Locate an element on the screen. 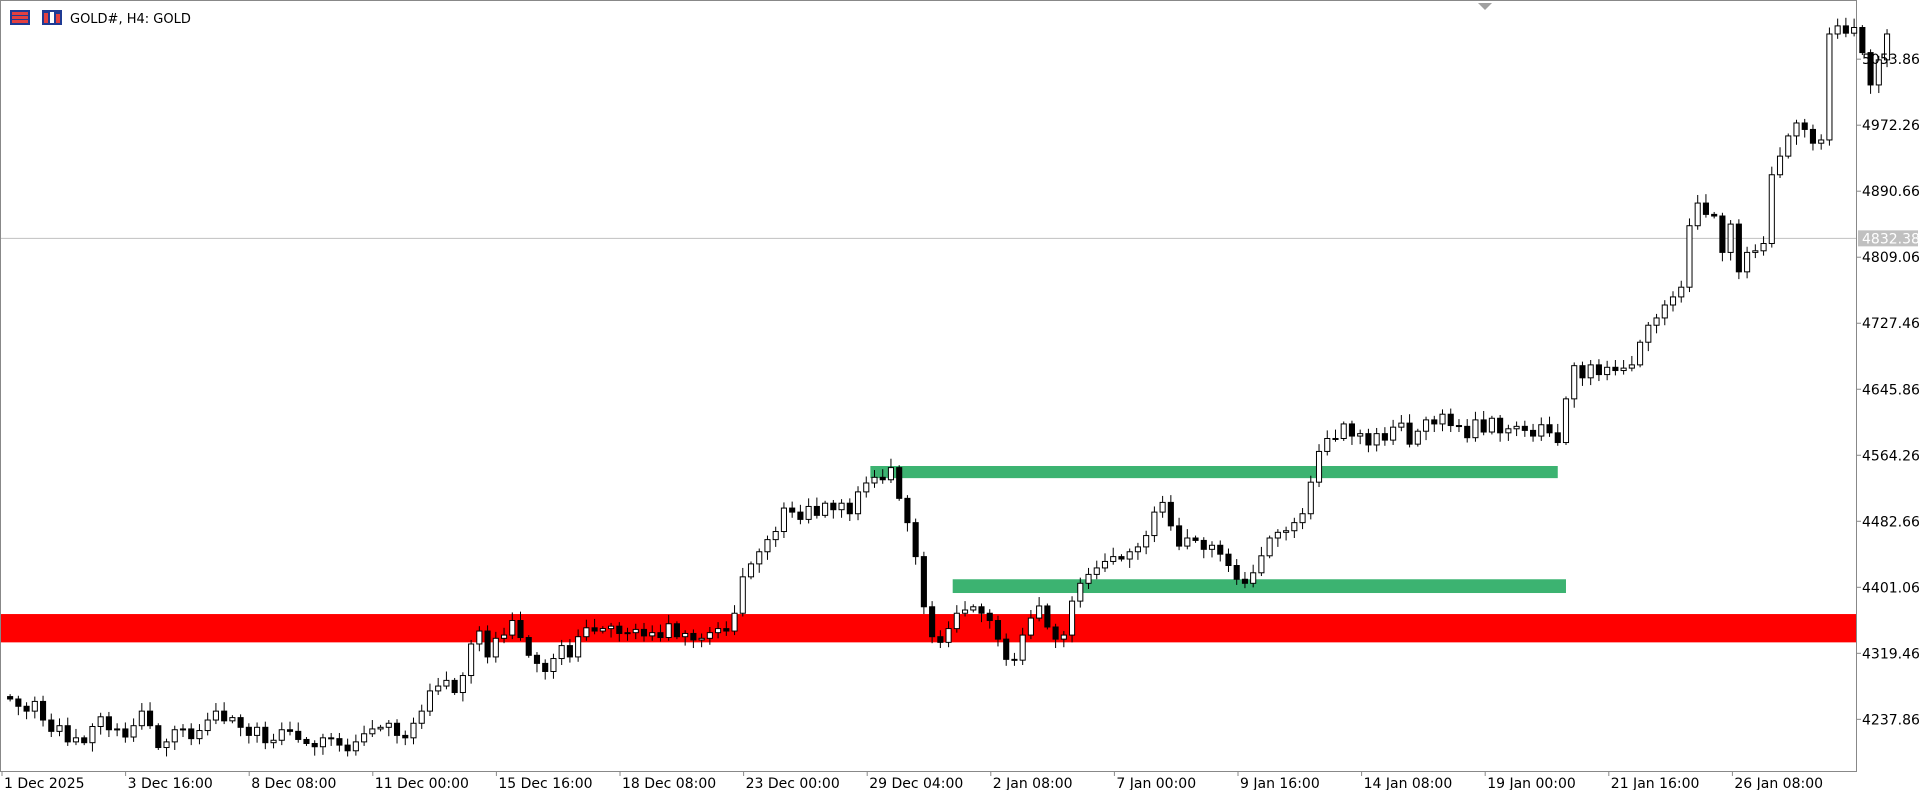 Image resolution: width=1920 pixels, height=790 pixels. x-tick-label: 23 Dec 00:00 is located at coordinates (793, 783).